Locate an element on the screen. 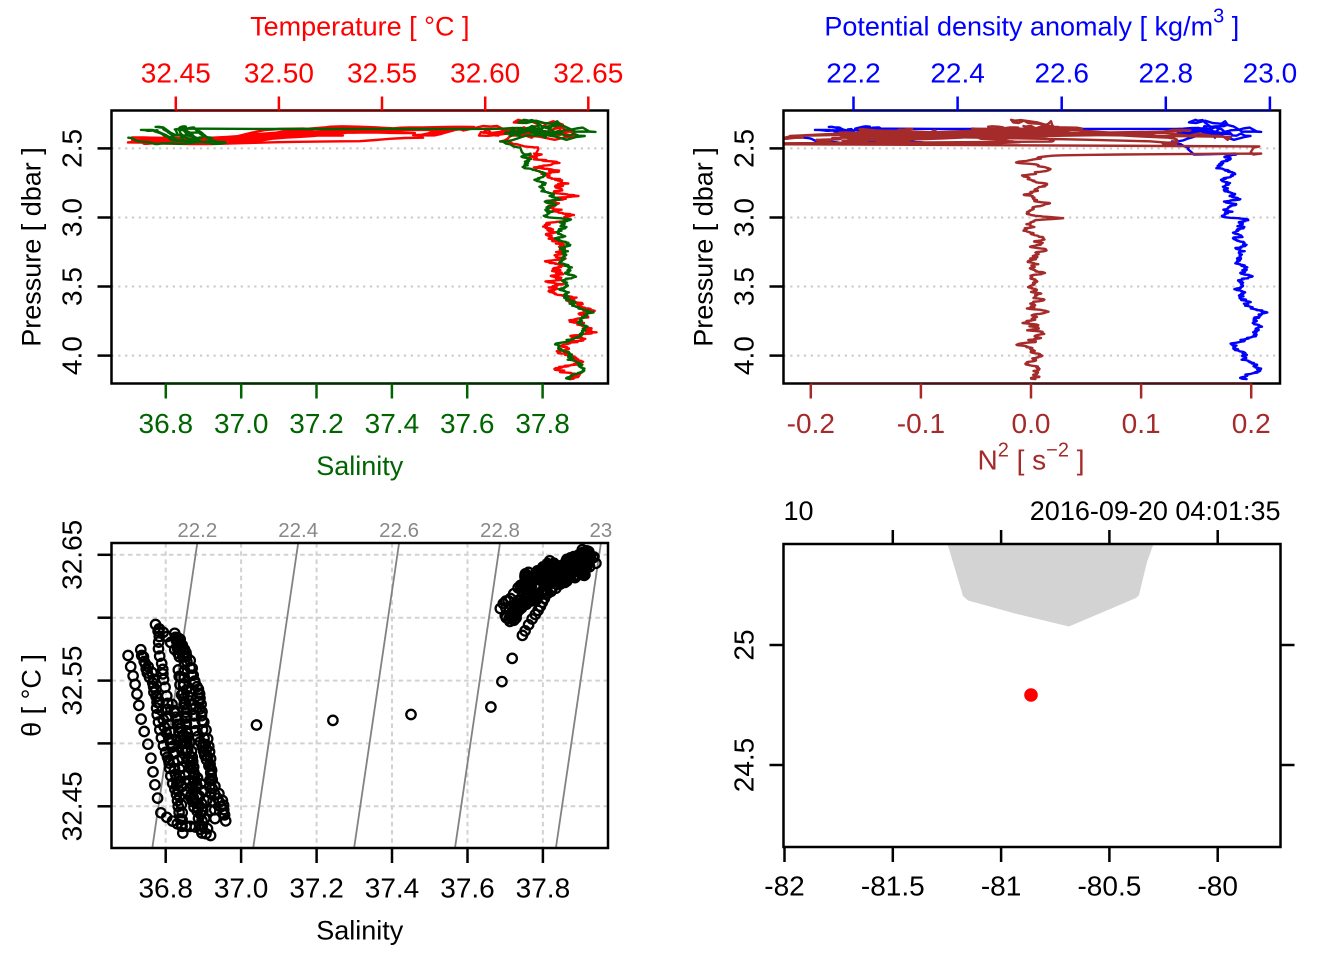 This screenshot has width=1344, height=960. svg-text: -0.2 is located at coordinates (811, 423).